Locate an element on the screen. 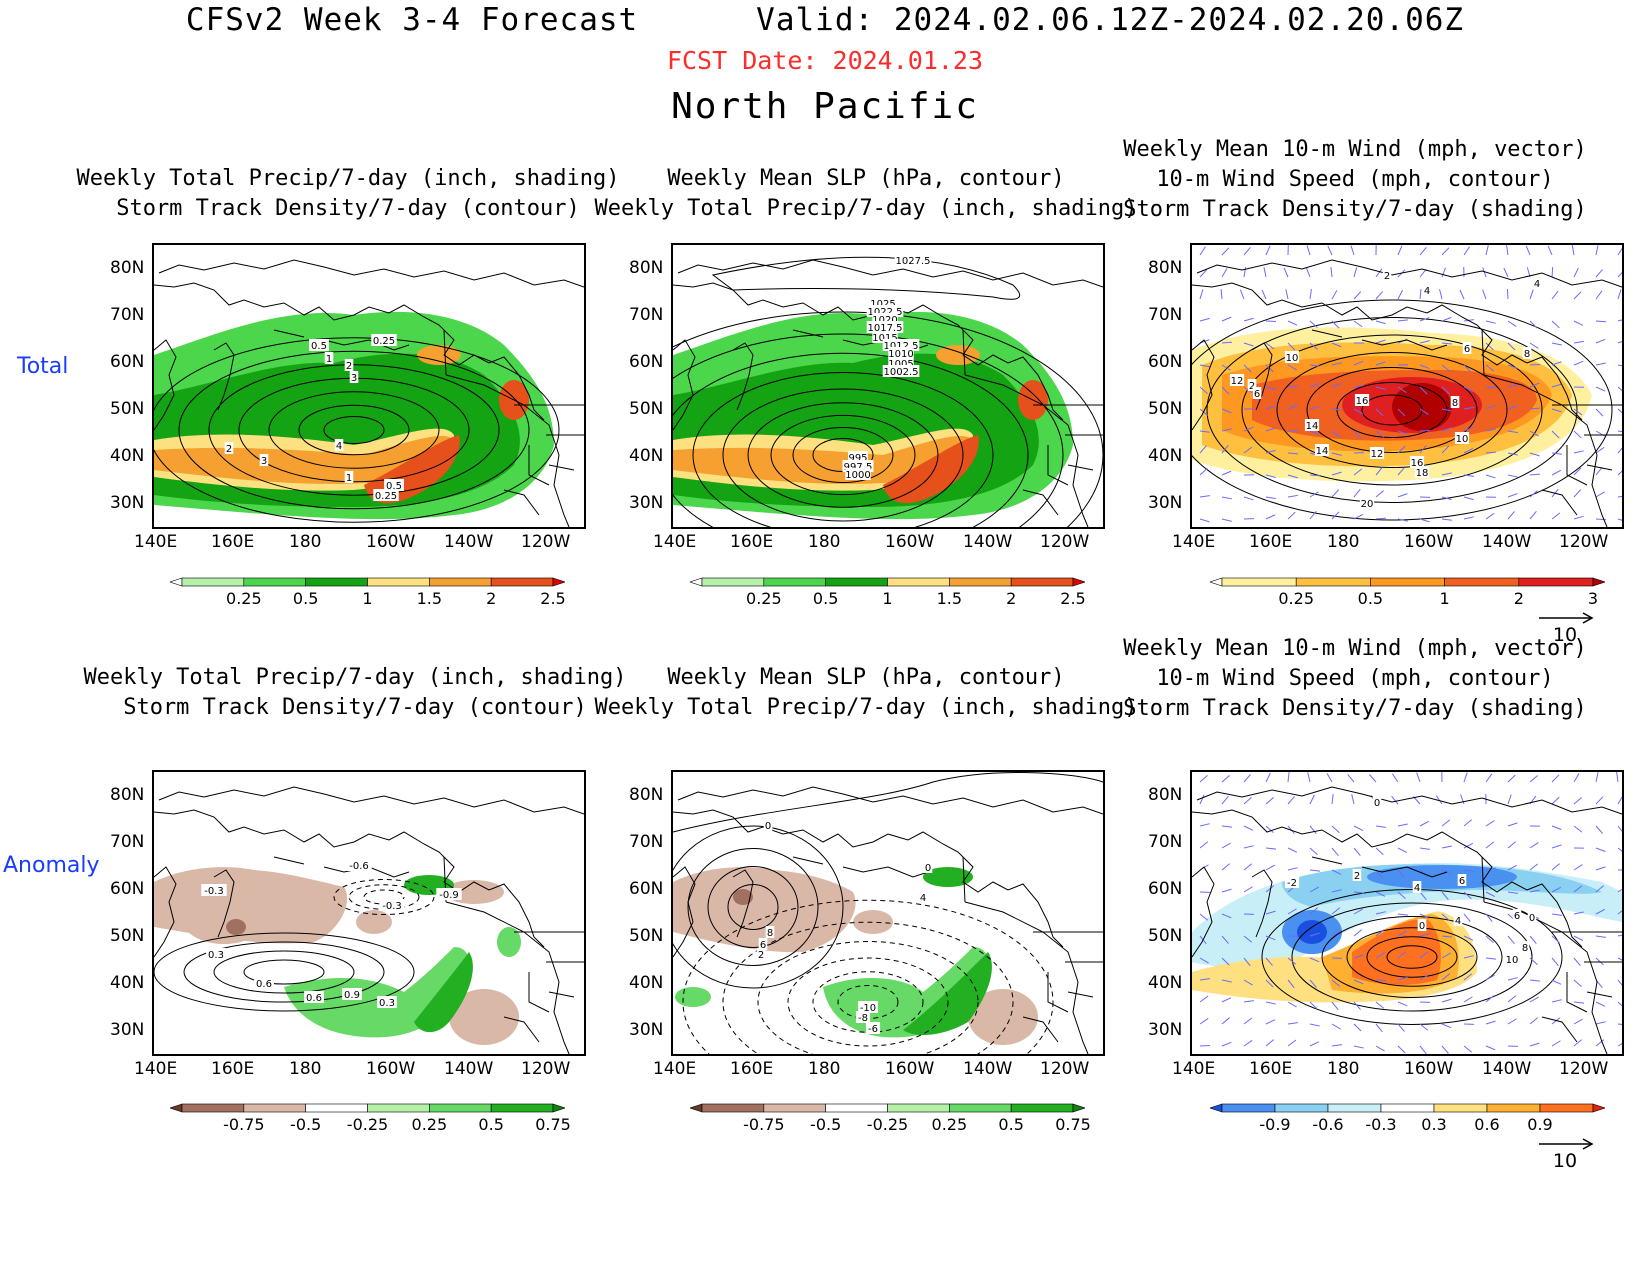 This screenshot has height=1275, width=1650. coastlines is located at coordinates (888, 920).